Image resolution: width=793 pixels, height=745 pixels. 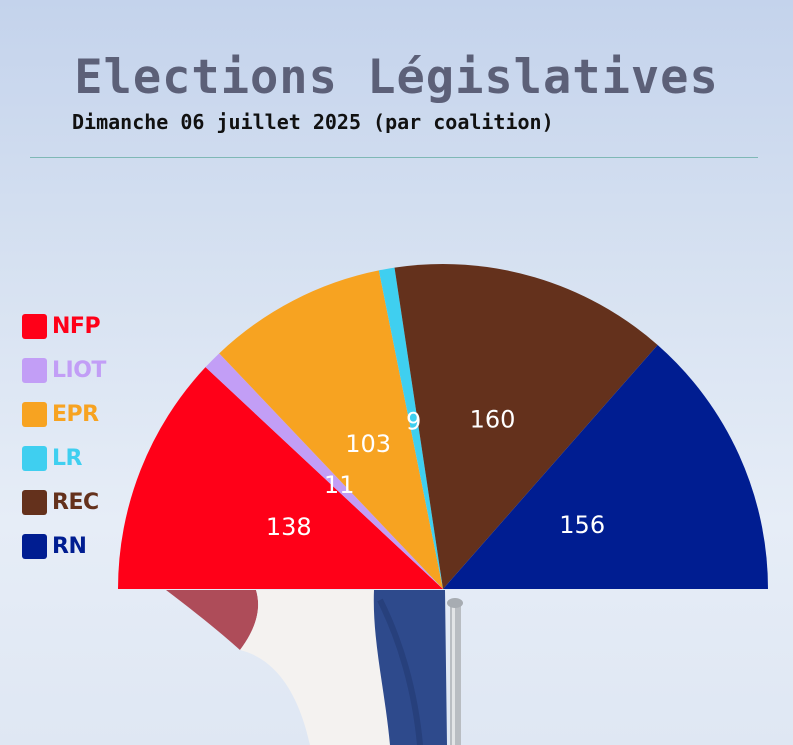 What do you see at coordinates (289, 527) in the screenshot?
I see `data-label-nfp: 138` at bounding box center [289, 527].